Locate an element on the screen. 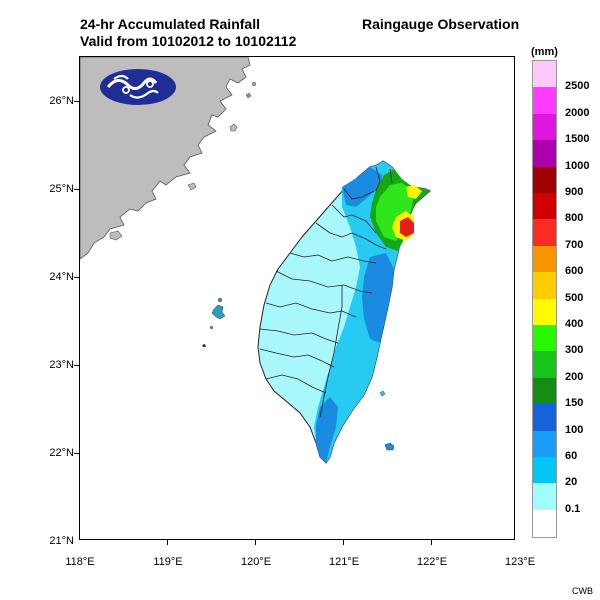 The width and height of the screenshot is (600, 600). legend-label: 900 is located at coordinates (574, 192).